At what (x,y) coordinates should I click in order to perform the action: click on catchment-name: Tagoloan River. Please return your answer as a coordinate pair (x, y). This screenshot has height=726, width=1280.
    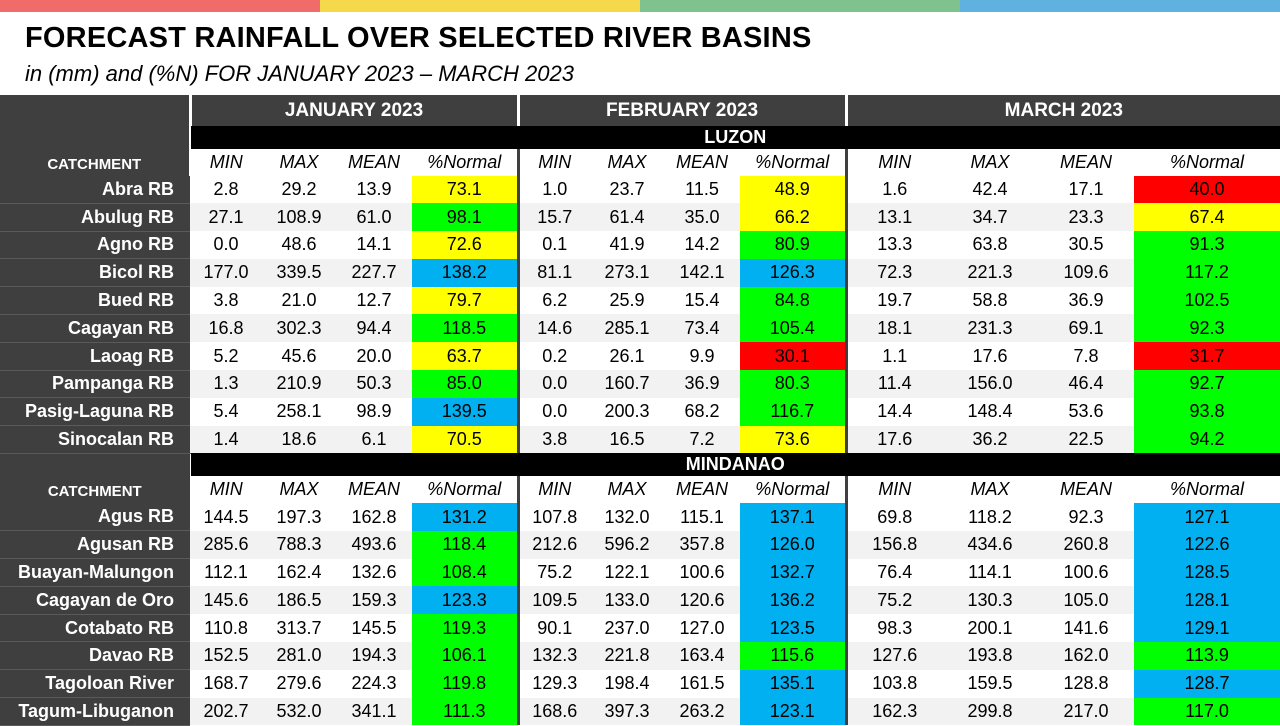
    Looking at the image, I should click on (95, 684).